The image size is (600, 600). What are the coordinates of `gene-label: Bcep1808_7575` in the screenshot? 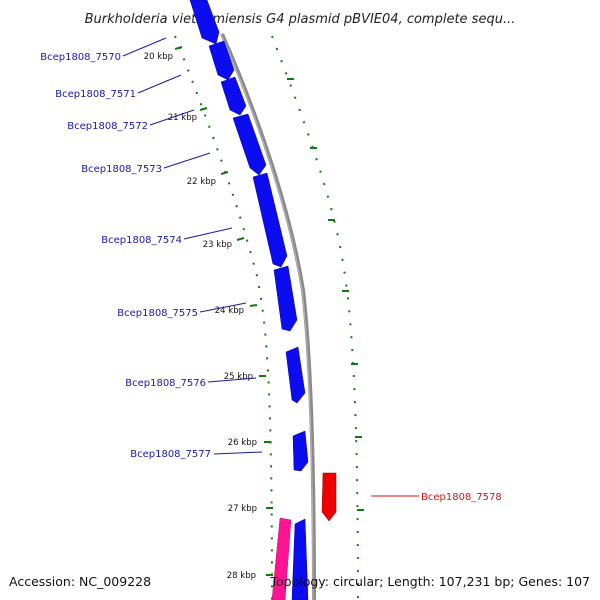 It's located at (157, 313).